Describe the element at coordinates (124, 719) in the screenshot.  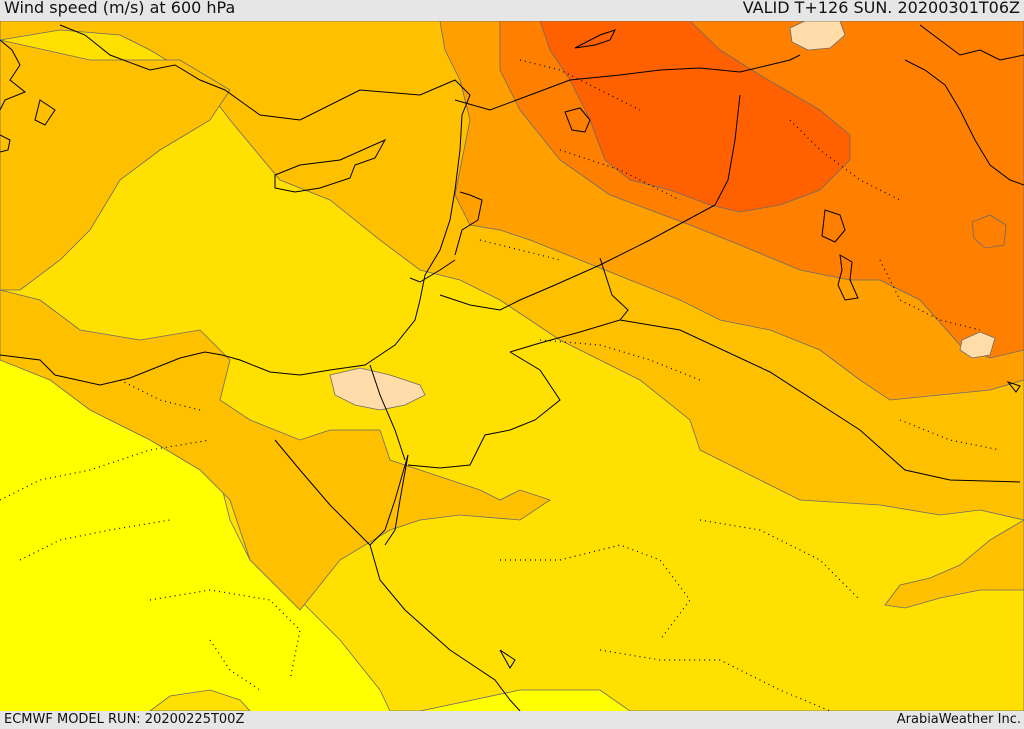
I see `model-run-label: ECMWF MODEL RUN: 20200225T00Z` at that location.